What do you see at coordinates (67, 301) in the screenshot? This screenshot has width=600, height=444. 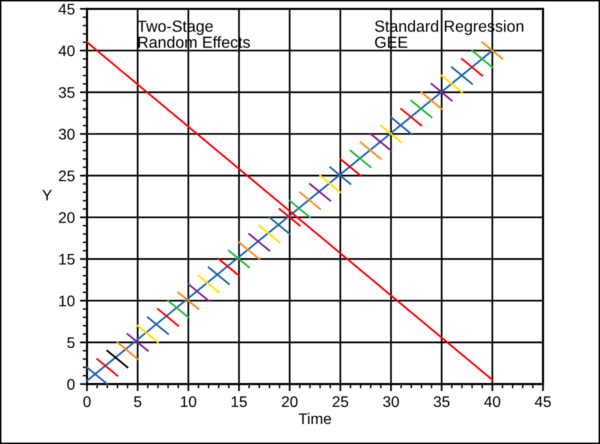 I see `y-tick-label: 10` at bounding box center [67, 301].